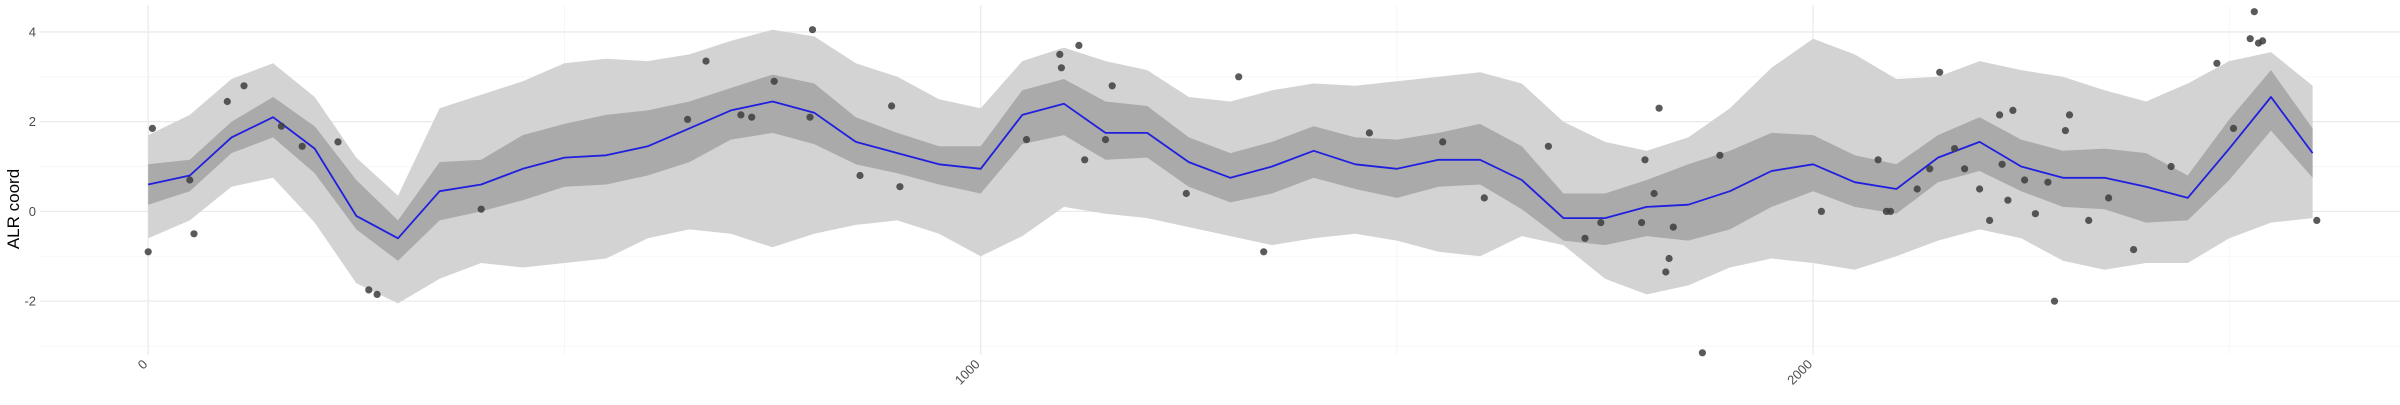  Describe the element at coordinates (30, 301) in the screenshot. I see `y-tick-label: -2` at that location.